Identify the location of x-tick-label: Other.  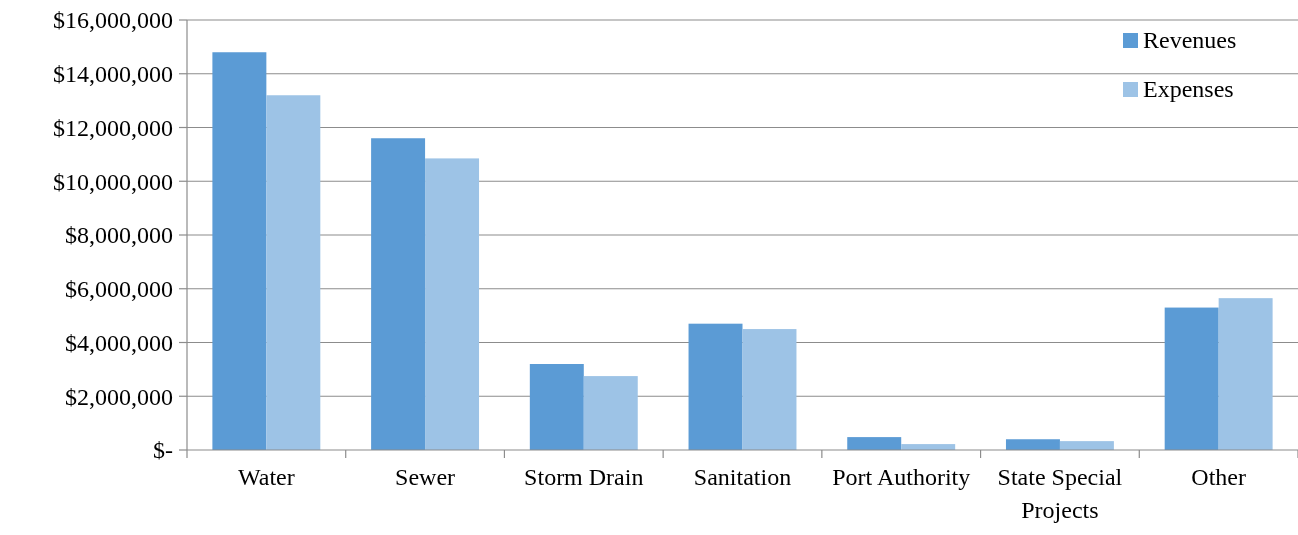
(1218, 477).